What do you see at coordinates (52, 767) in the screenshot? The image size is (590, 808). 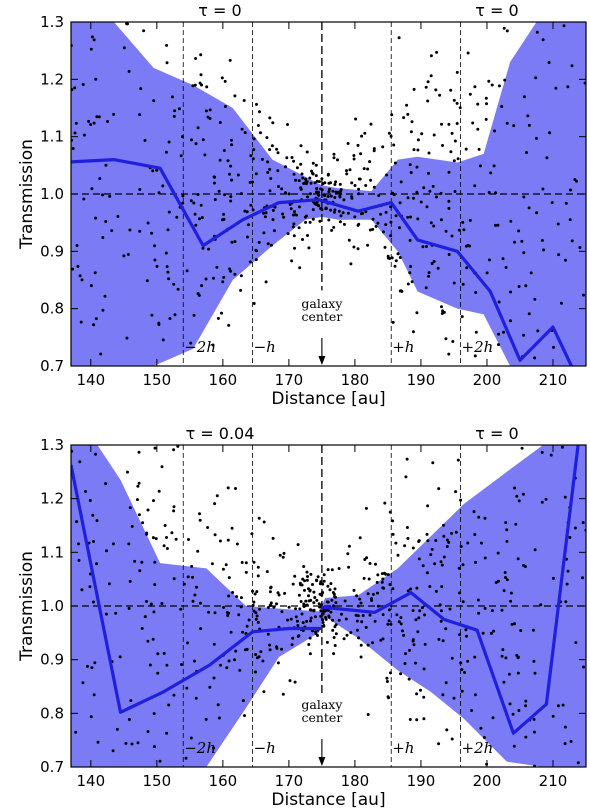 I see `y-tick-label: 0.7` at bounding box center [52, 767].